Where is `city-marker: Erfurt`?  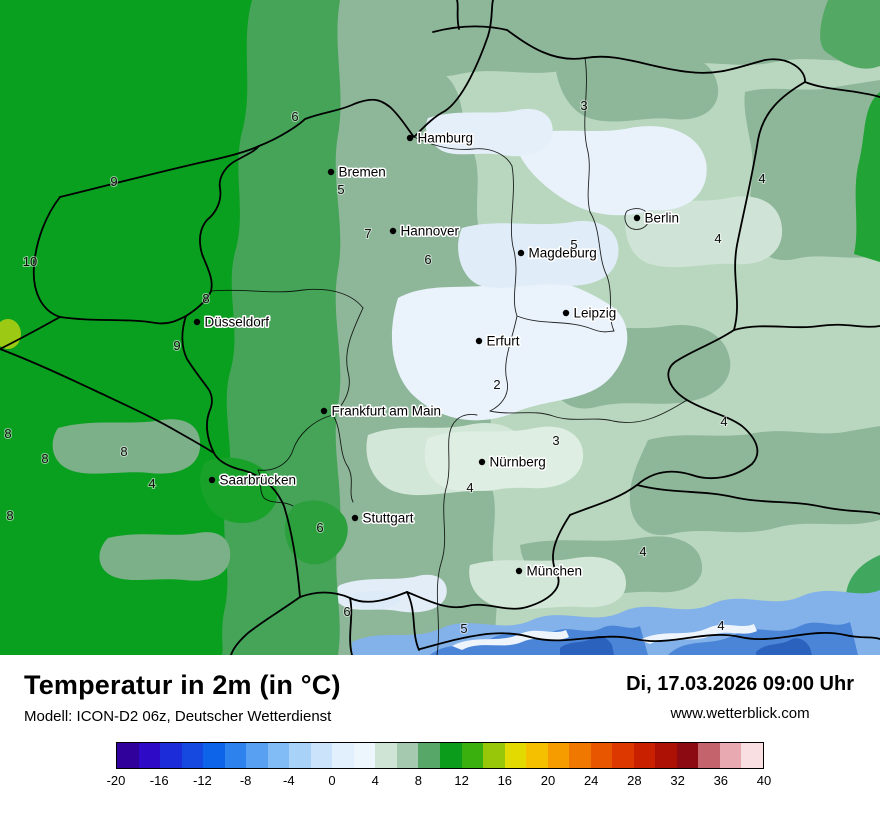 city-marker: Erfurt is located at coordinates (498, 341).